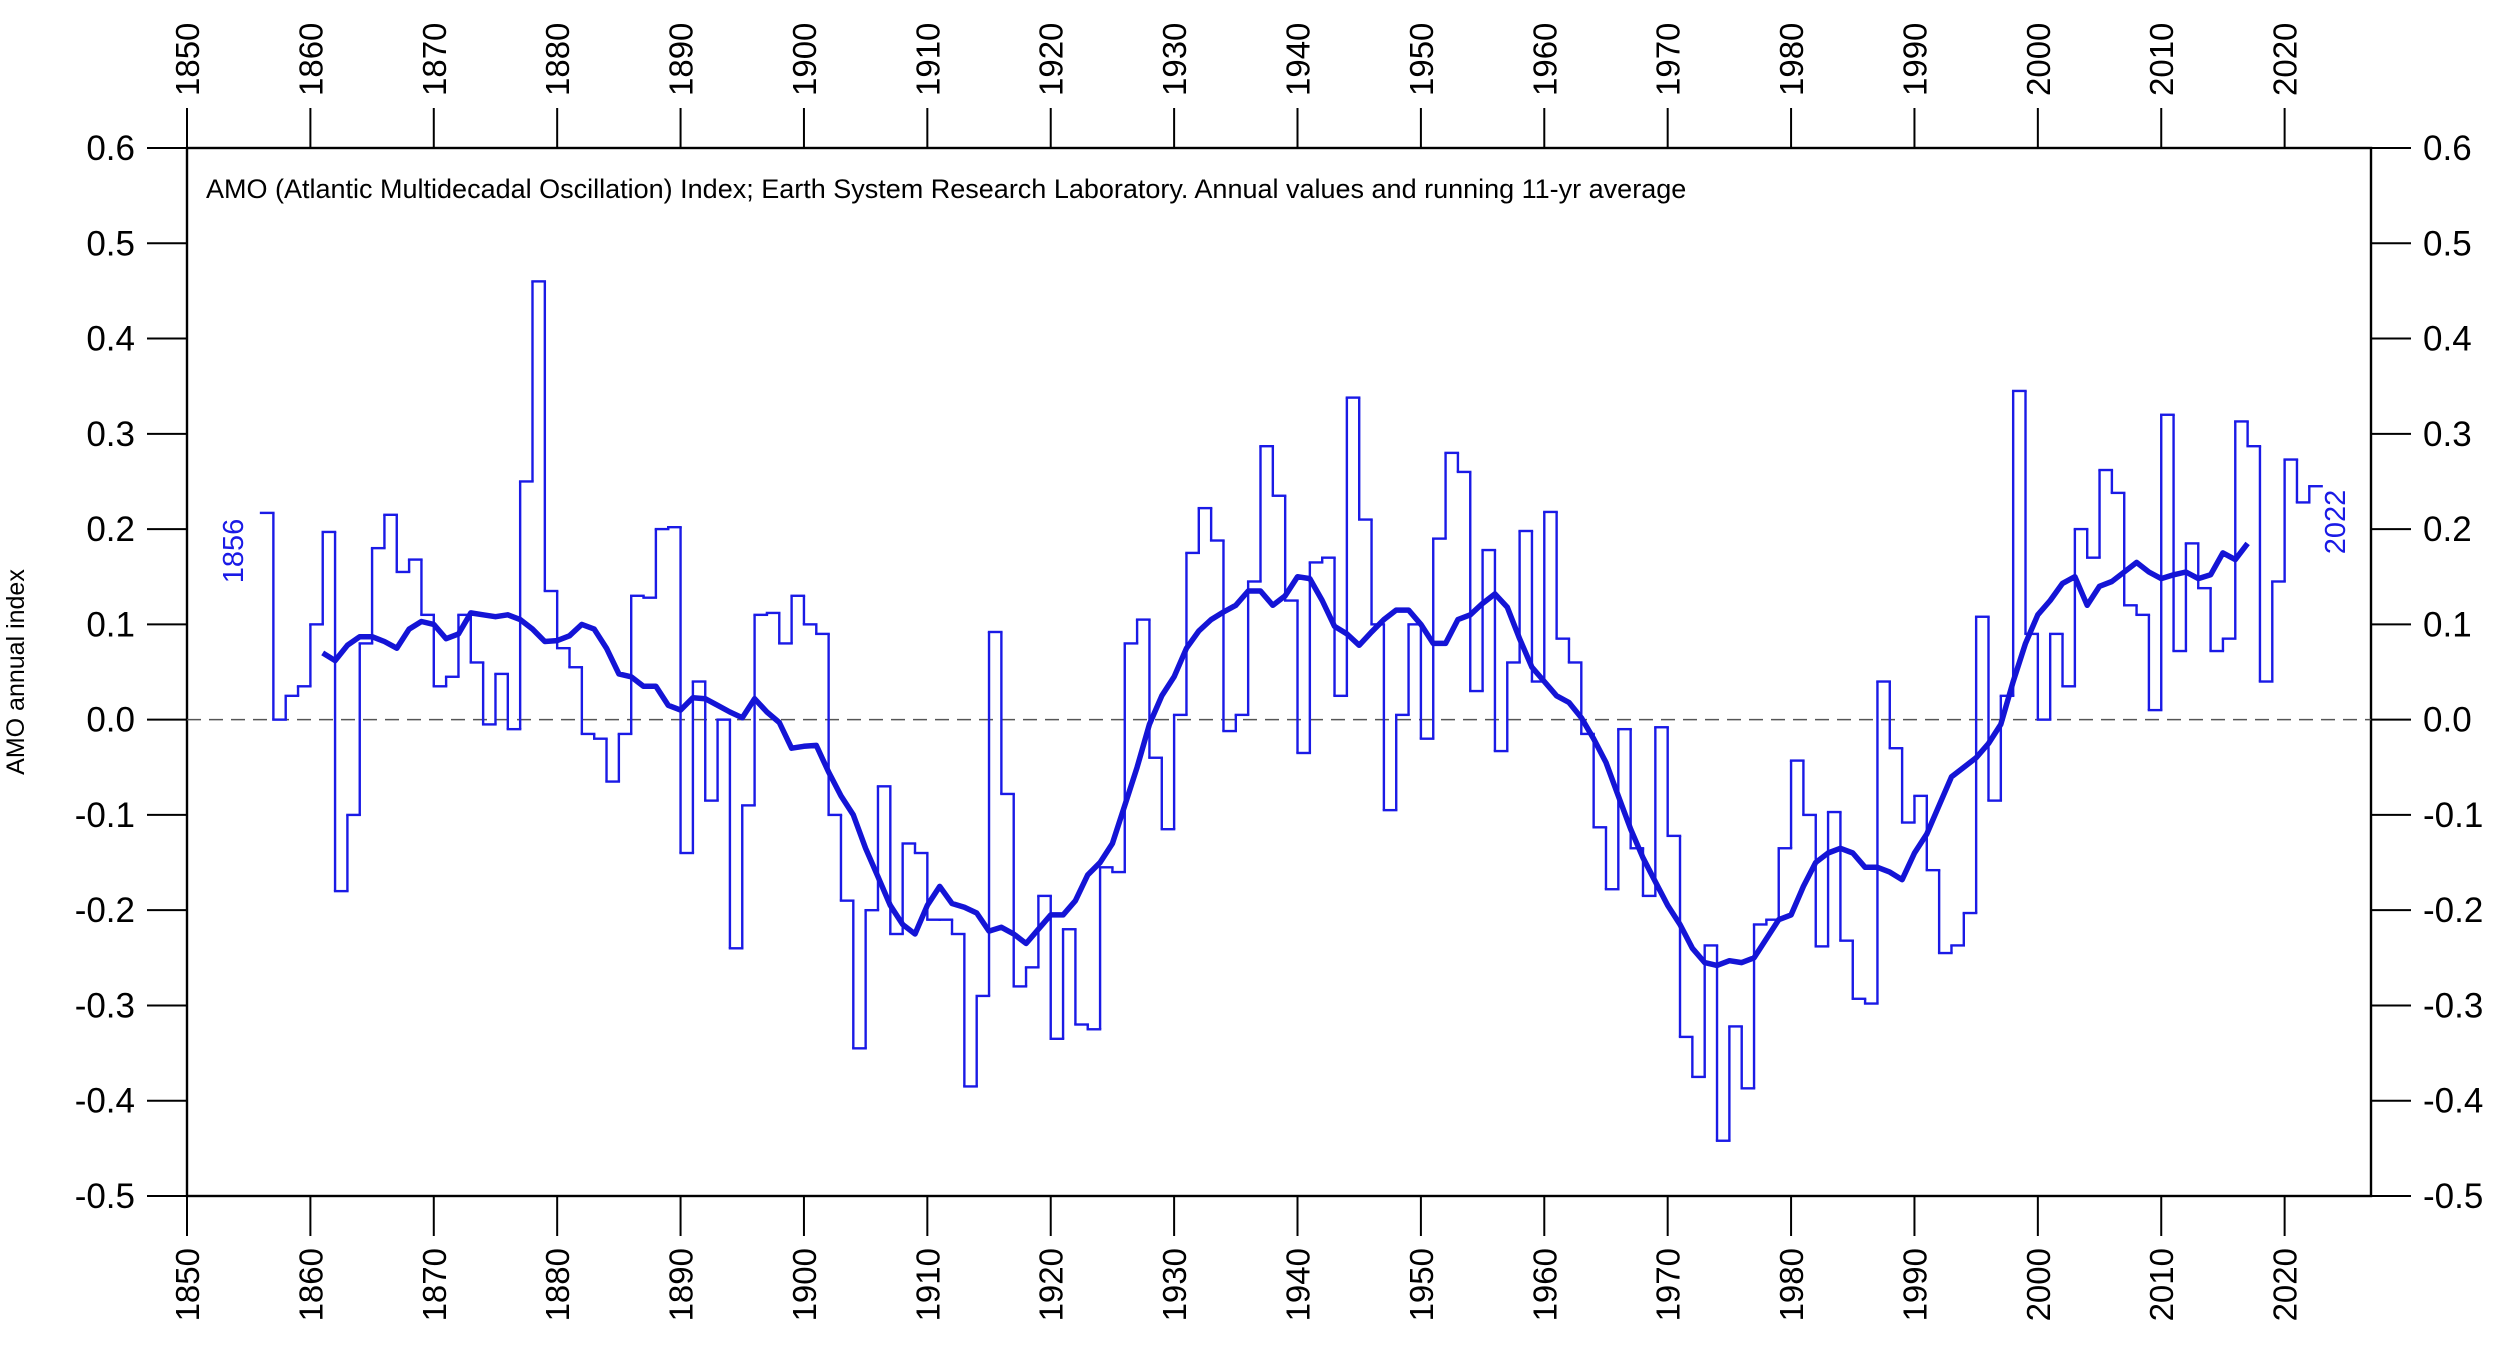  Describe the element at coordinates (2453, 1101) in the screenshot. I see `y2-tick-label: -0.4` at that location.